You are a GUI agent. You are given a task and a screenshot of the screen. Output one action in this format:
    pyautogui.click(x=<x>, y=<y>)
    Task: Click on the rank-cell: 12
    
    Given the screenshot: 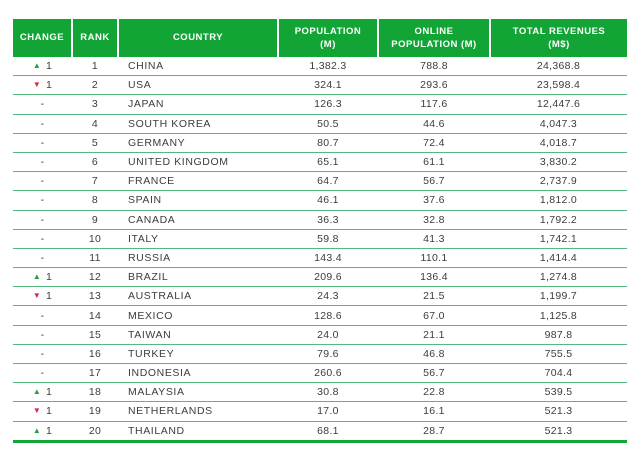 What is the action you would take?
    pyautogui.click(x=95, y=277)
    